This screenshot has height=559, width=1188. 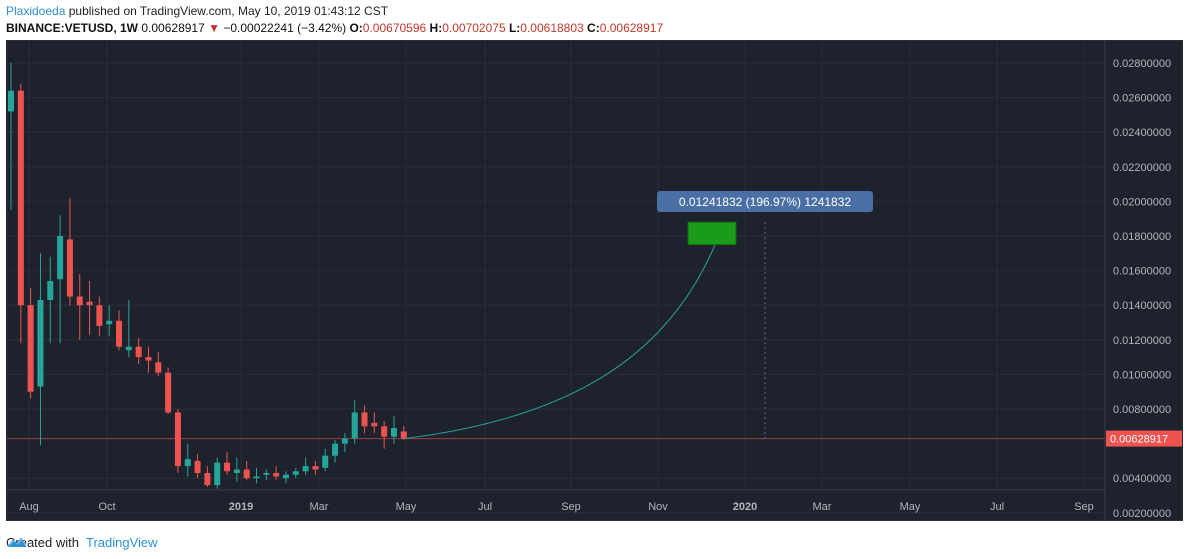 What do you see at coordinates (214, 28) in the screenshot?
I see `down-arrow-icon: ▼` at bounding box center [214, 28].